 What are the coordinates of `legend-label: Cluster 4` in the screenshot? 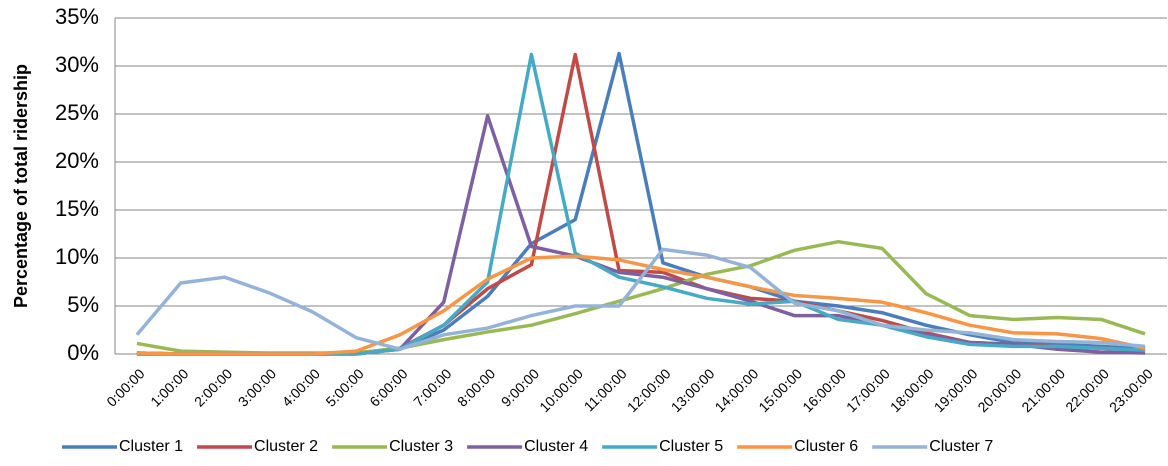 It's located at (556, 446).